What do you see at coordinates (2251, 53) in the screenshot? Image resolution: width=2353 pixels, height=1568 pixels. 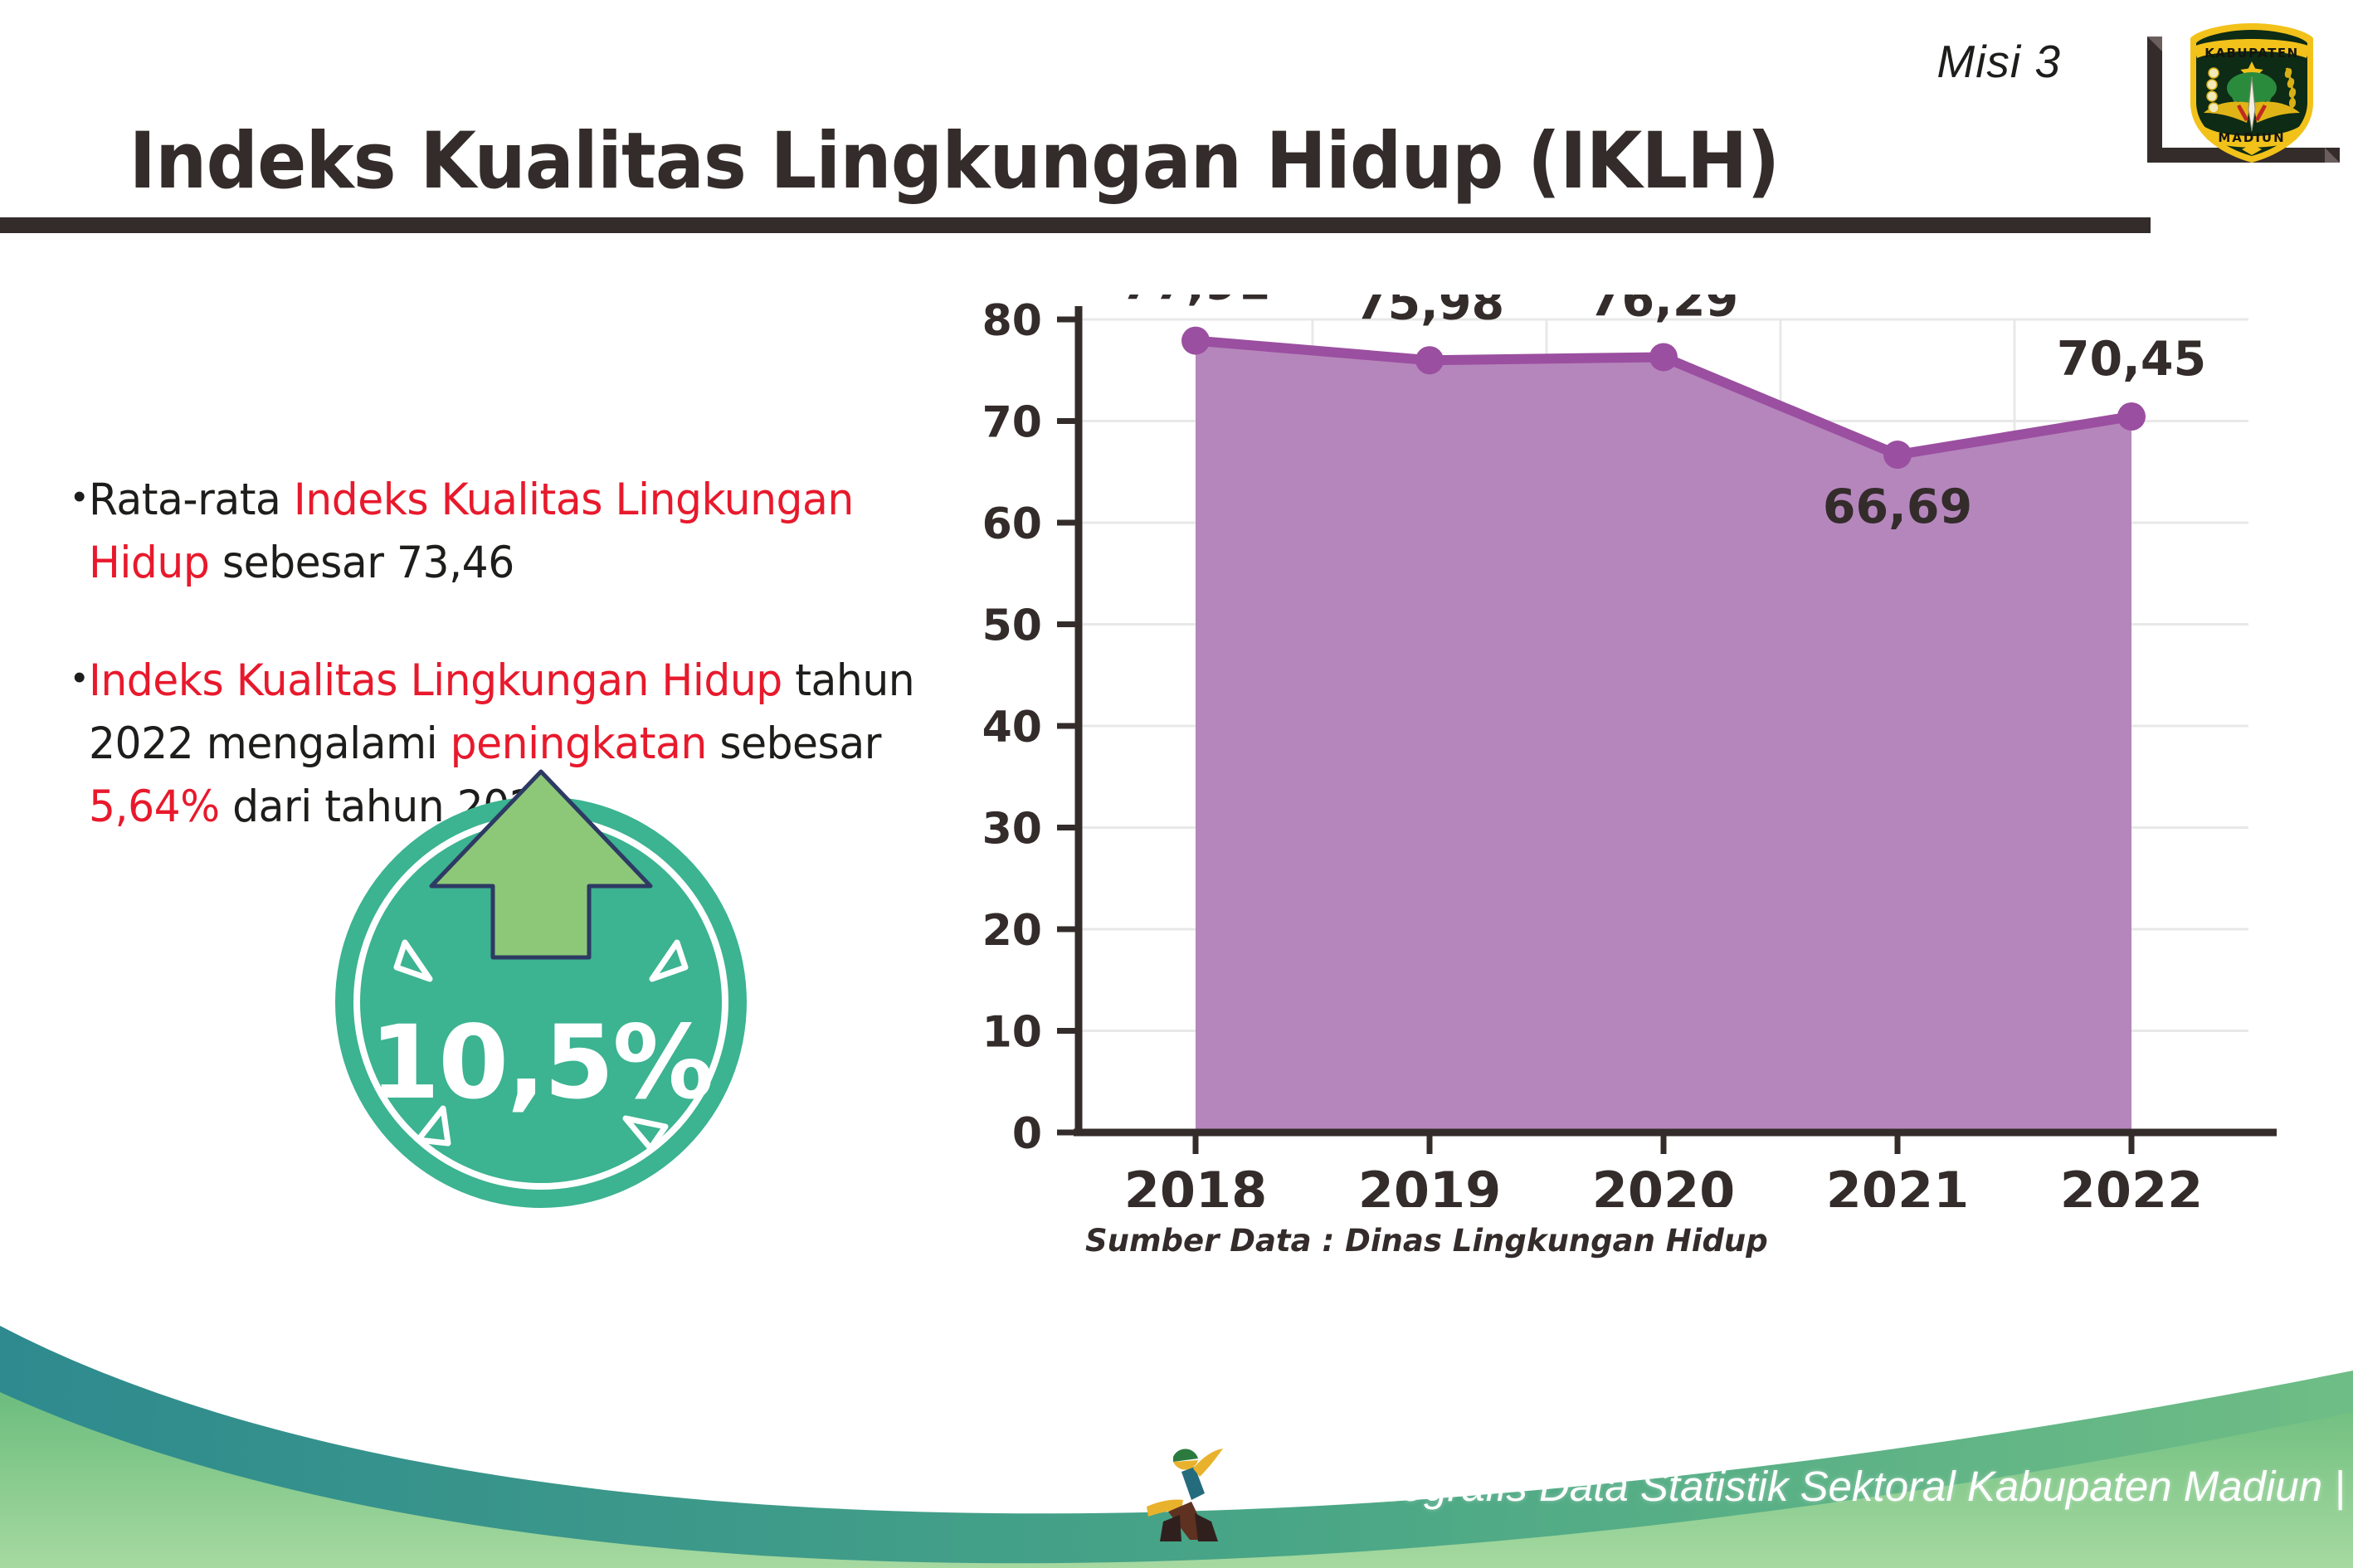 I see `svg-text: KABUPATEN` at bounding box center [2251, 53].